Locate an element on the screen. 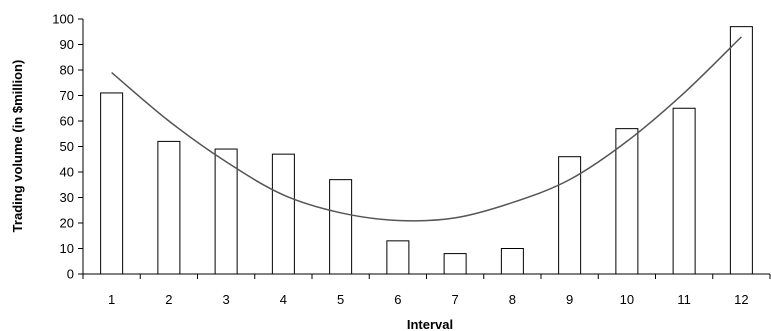 The width and height of the screenshot is (771, 331). y-tick-label: 20 is located at coordinates (67, 223).